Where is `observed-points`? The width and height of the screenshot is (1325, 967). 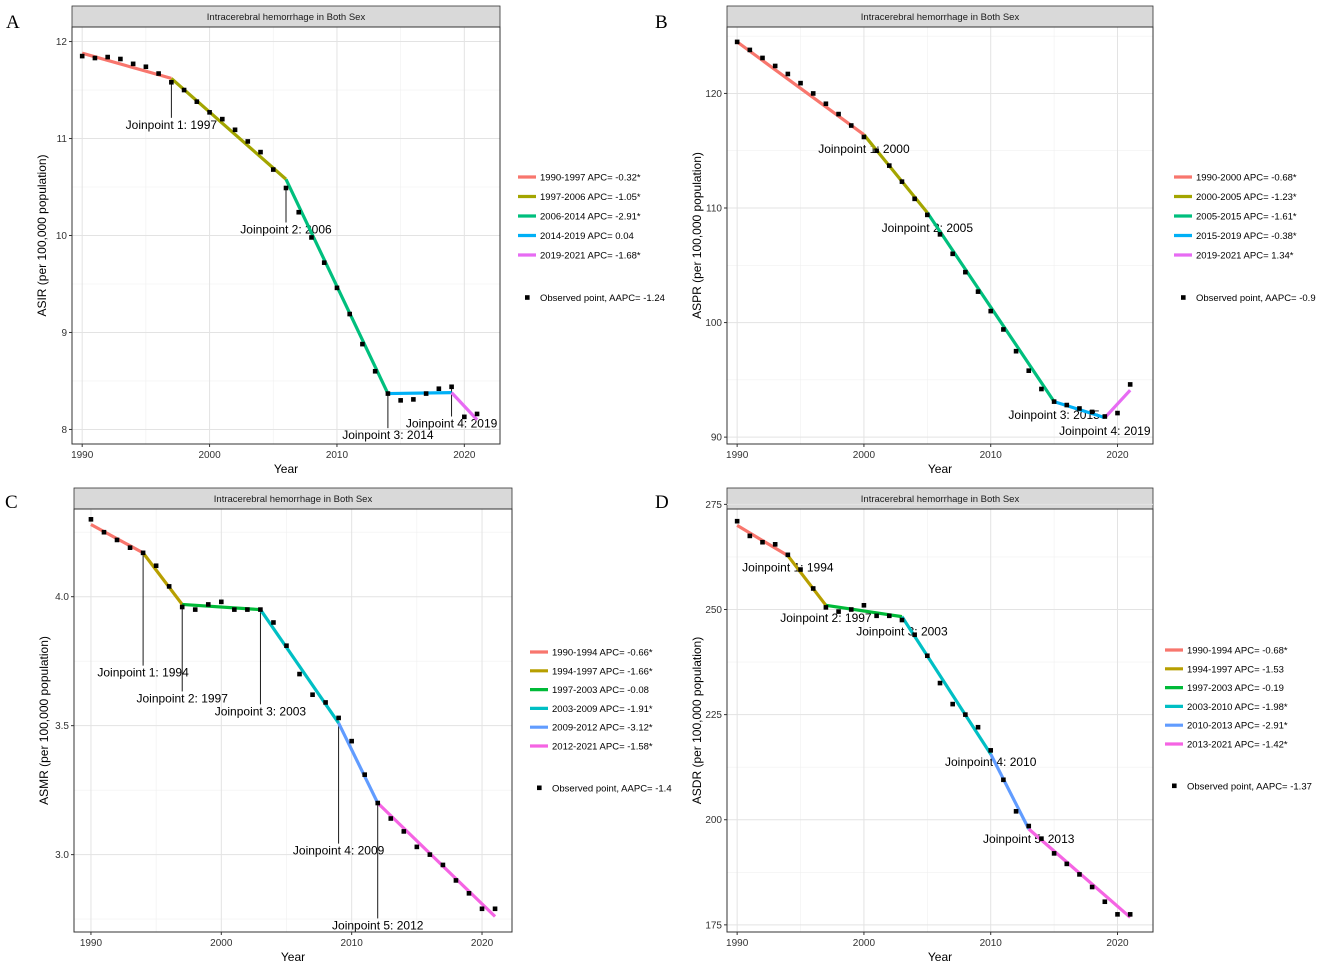 observed-points is located at coordinates (933, 717).